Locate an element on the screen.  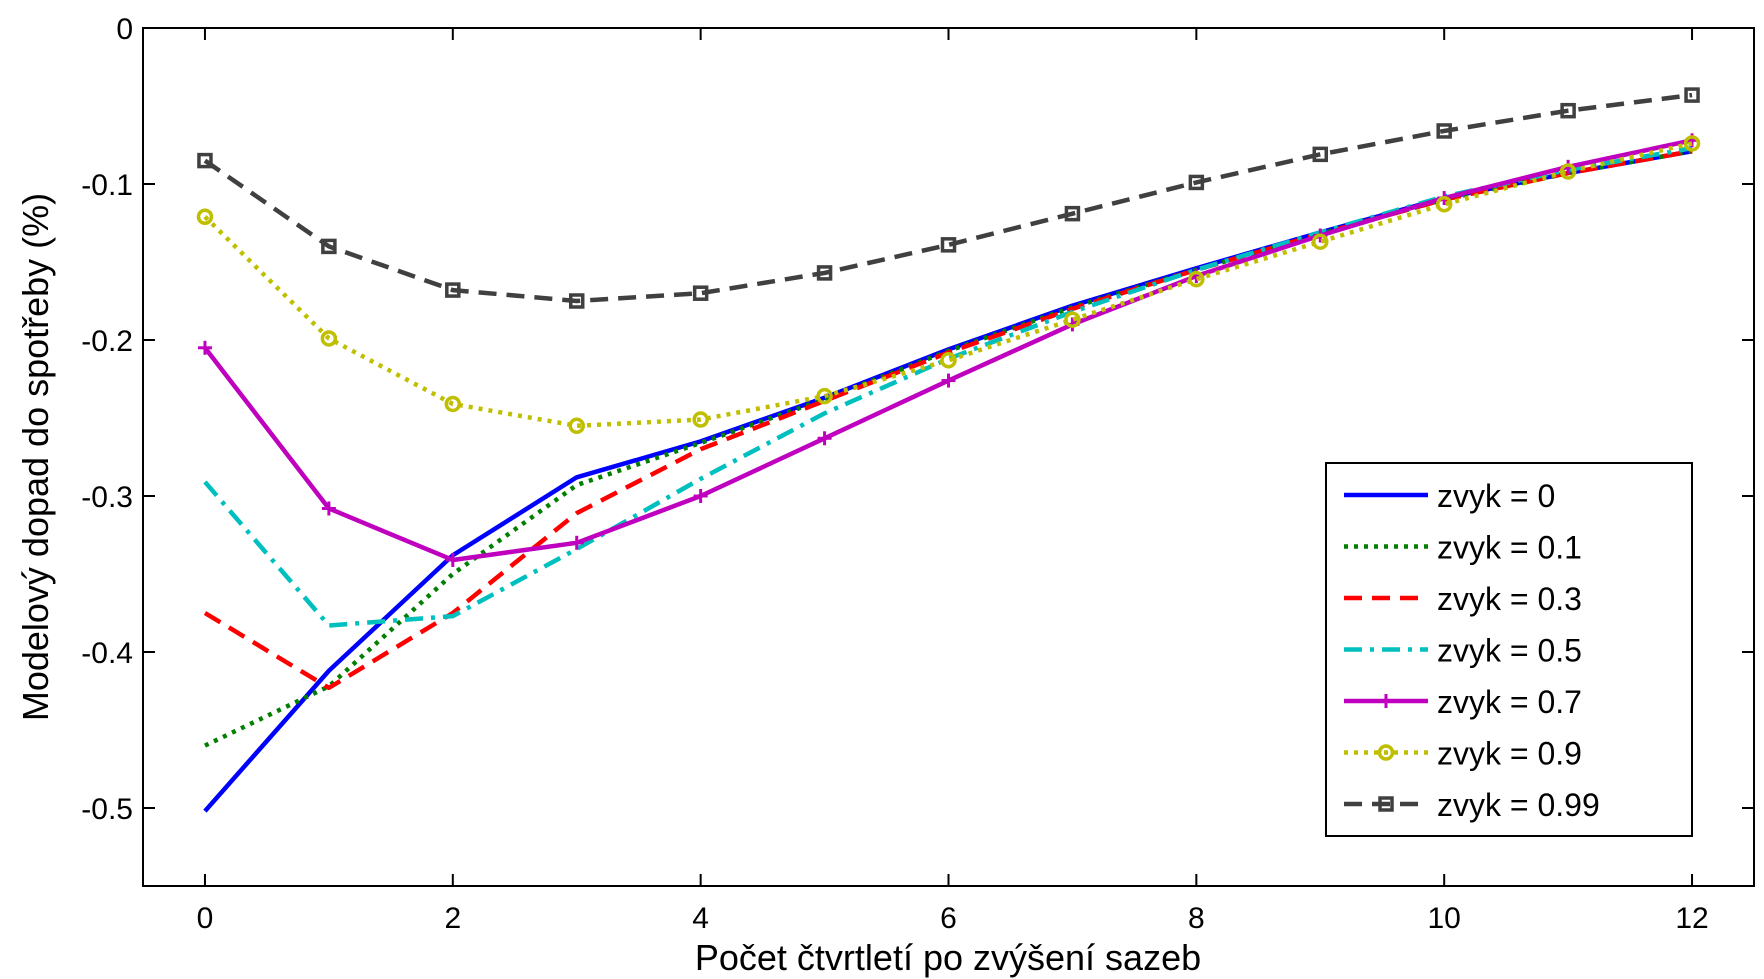
y-tick-label: -0.2 is located at coordinates (107, 341).